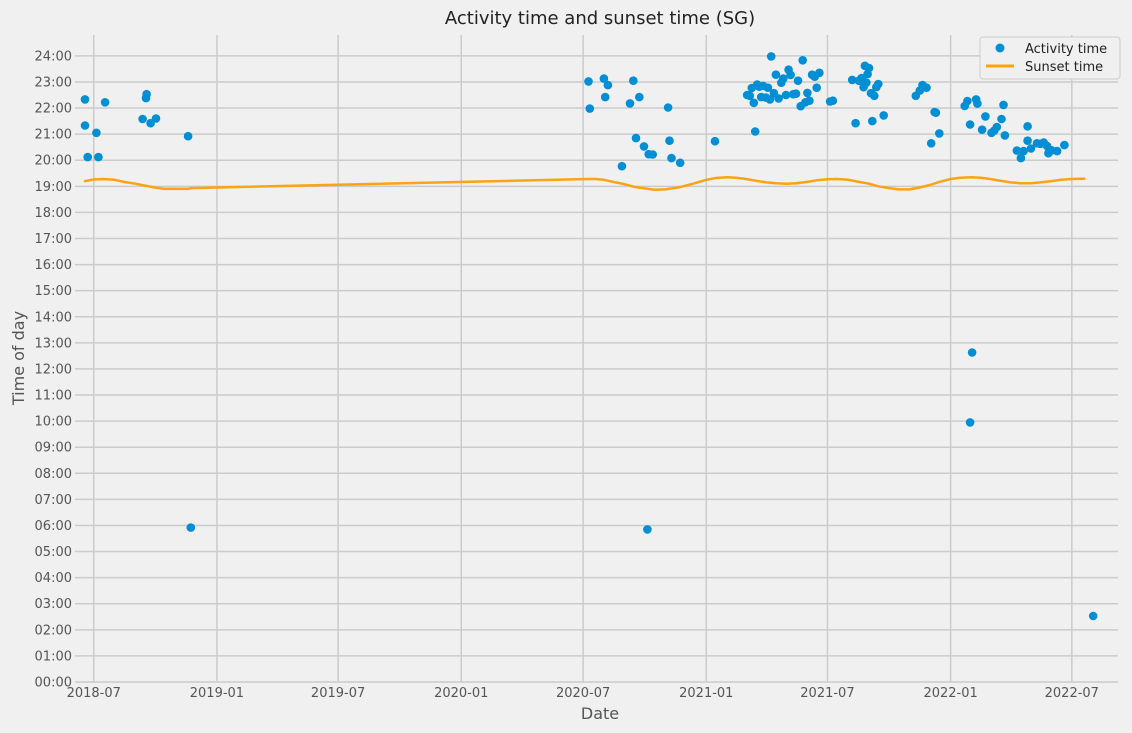  I want to click on x-tick-label: 2022-07, so click(1072, 693).